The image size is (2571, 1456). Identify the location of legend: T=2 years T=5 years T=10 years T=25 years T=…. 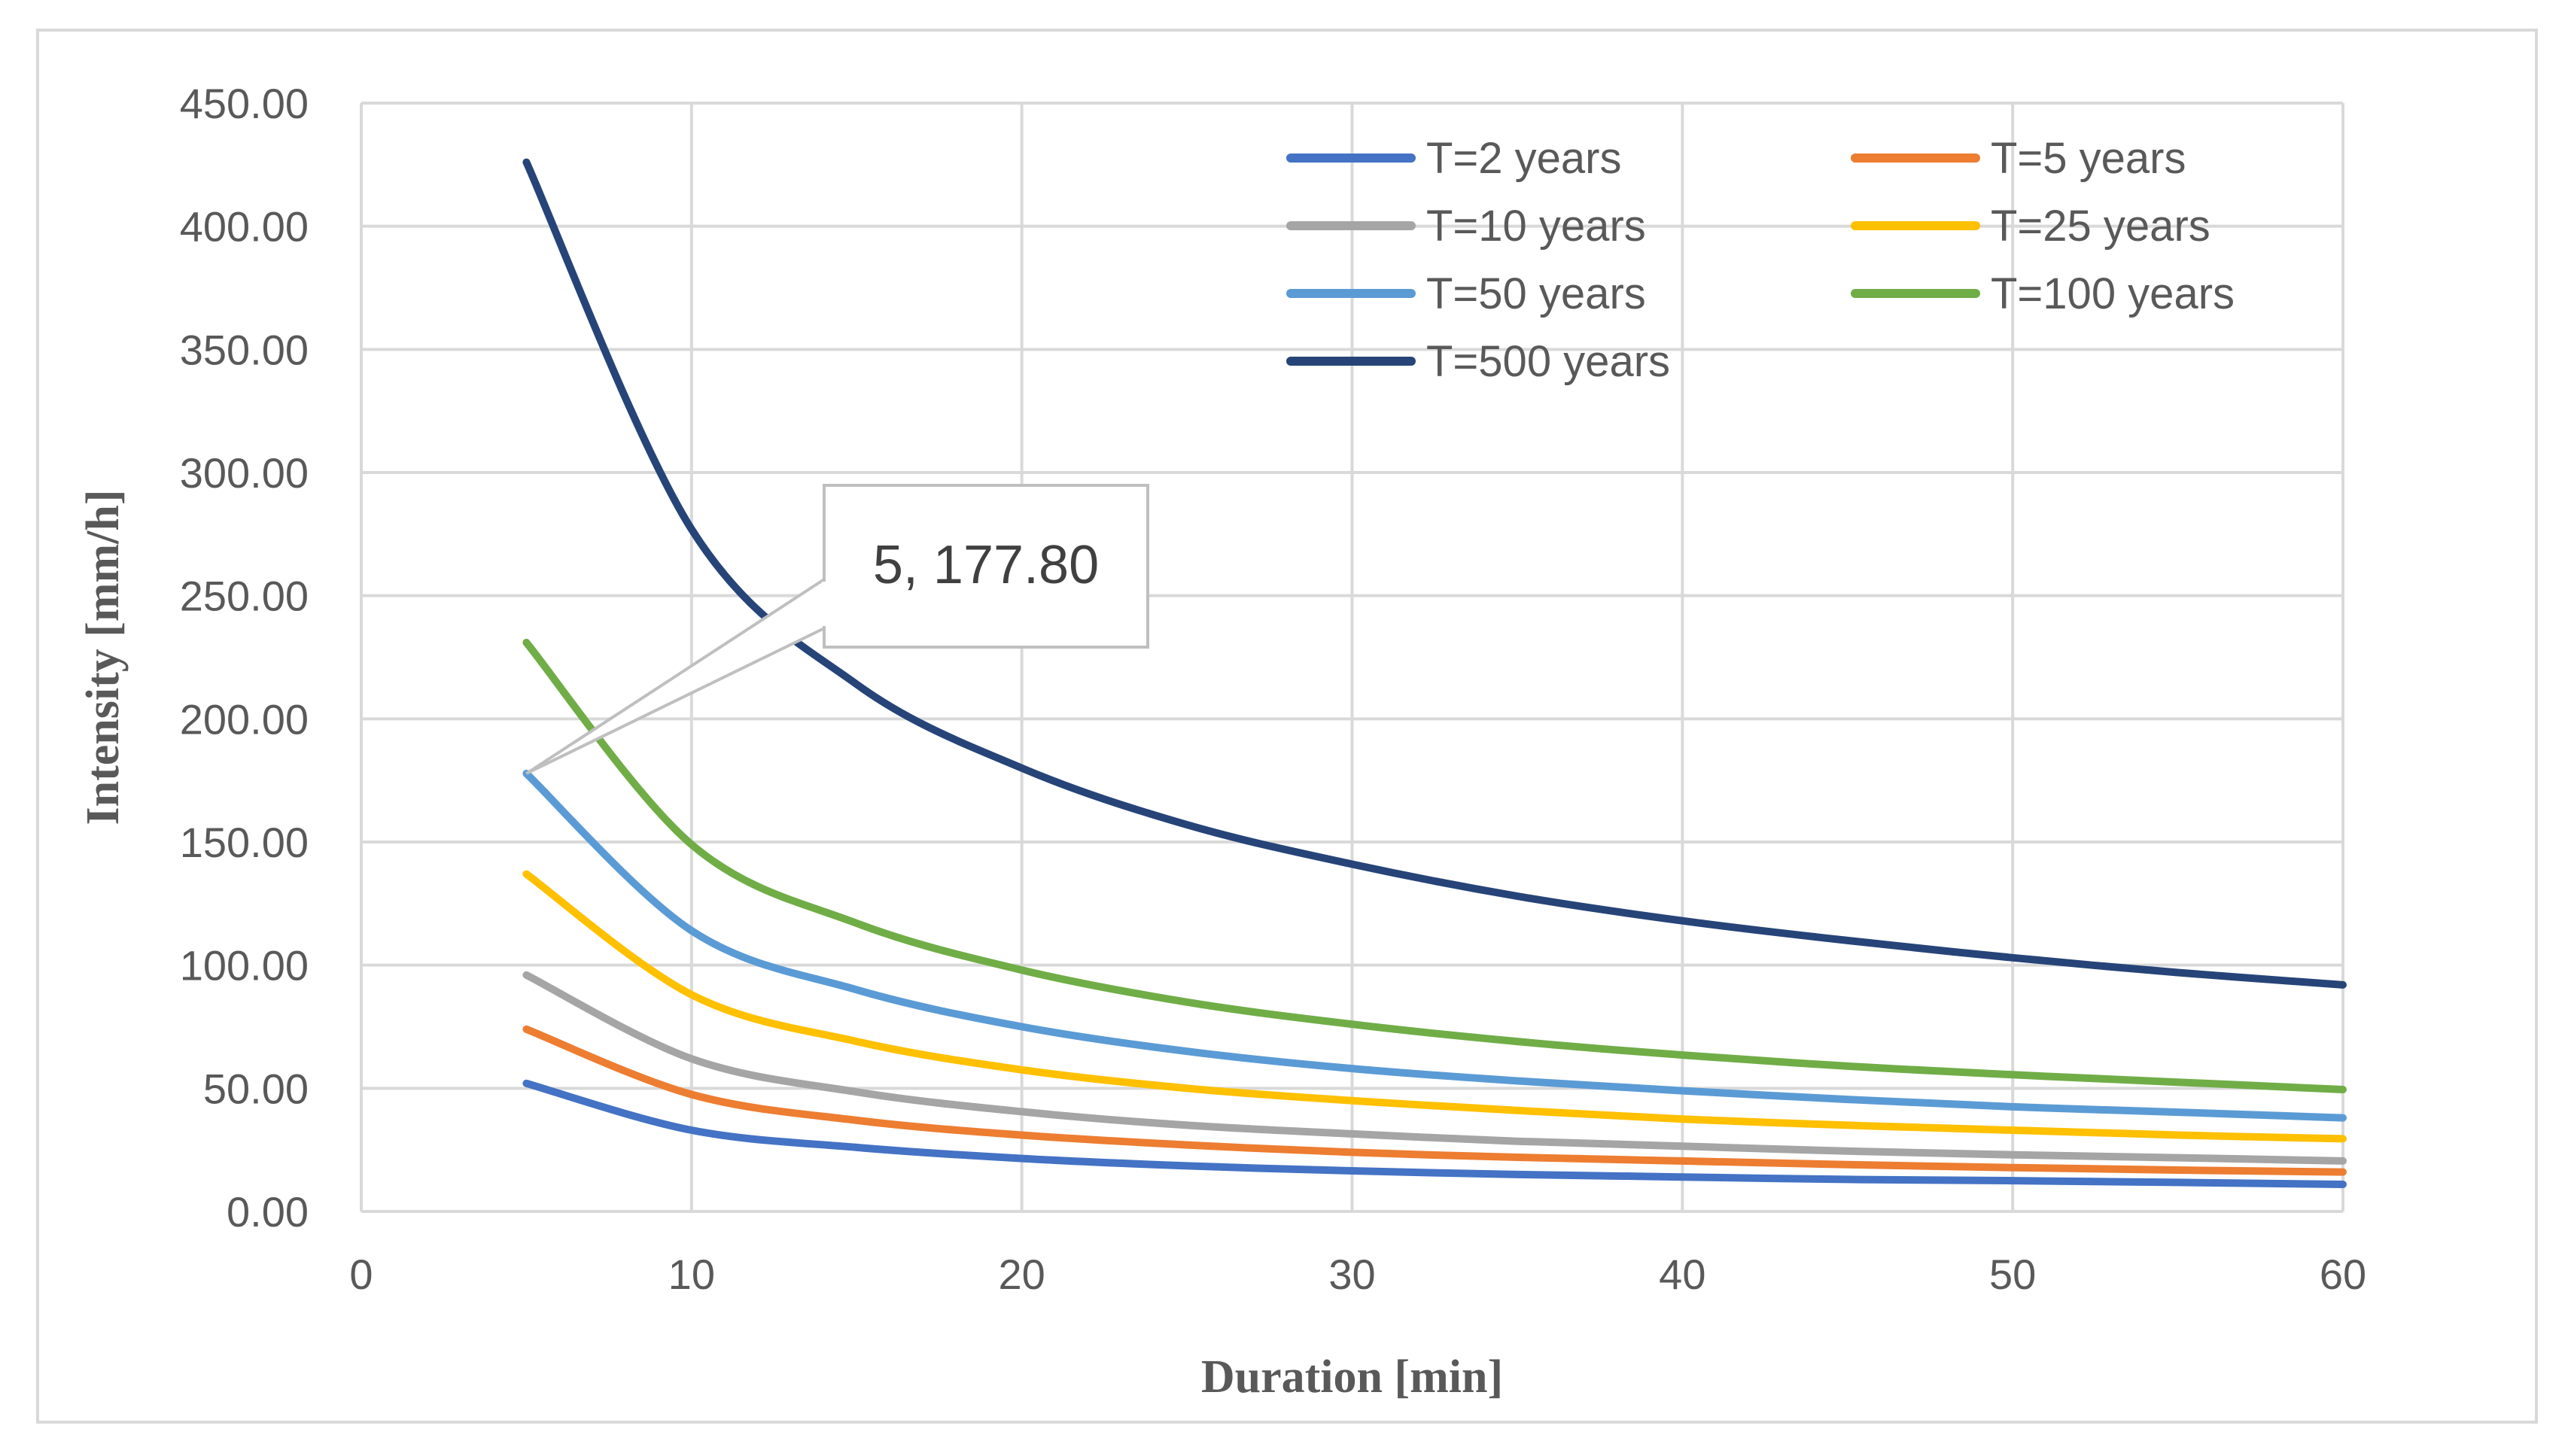
(1761, 260).